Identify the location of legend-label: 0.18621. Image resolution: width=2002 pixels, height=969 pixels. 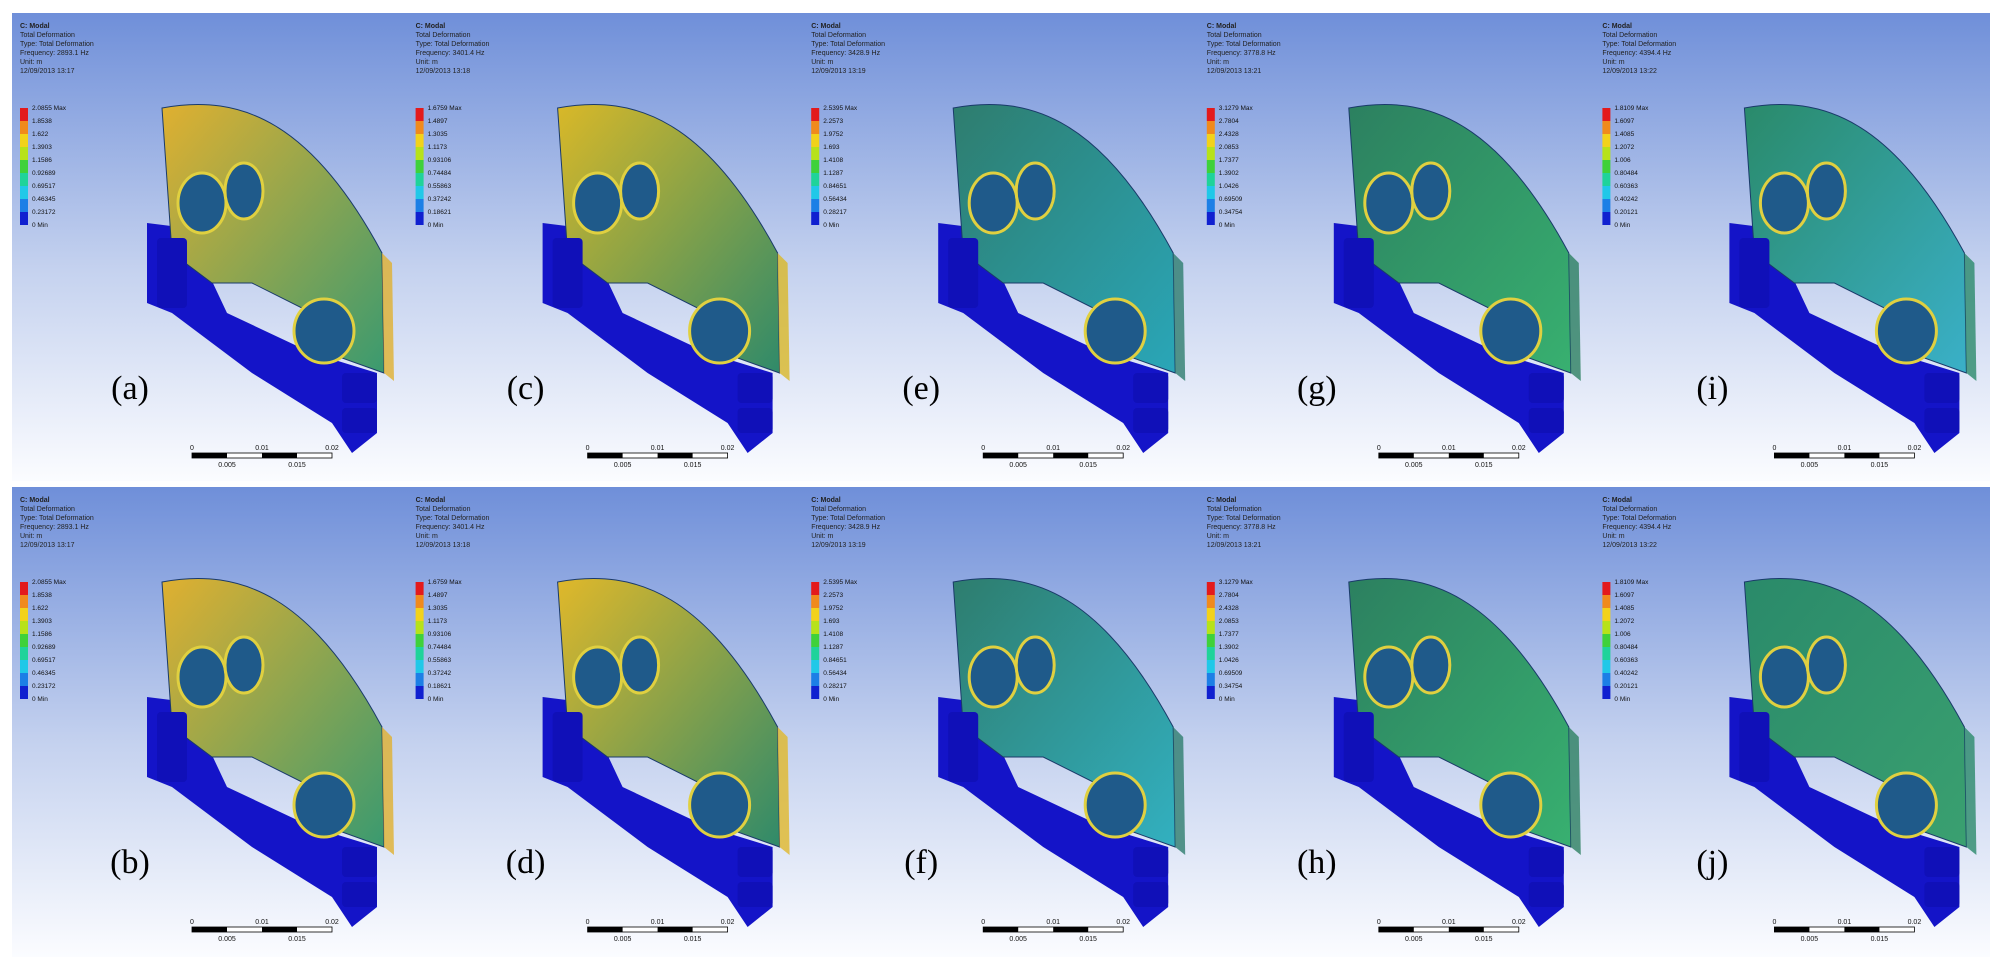
(440, 686).